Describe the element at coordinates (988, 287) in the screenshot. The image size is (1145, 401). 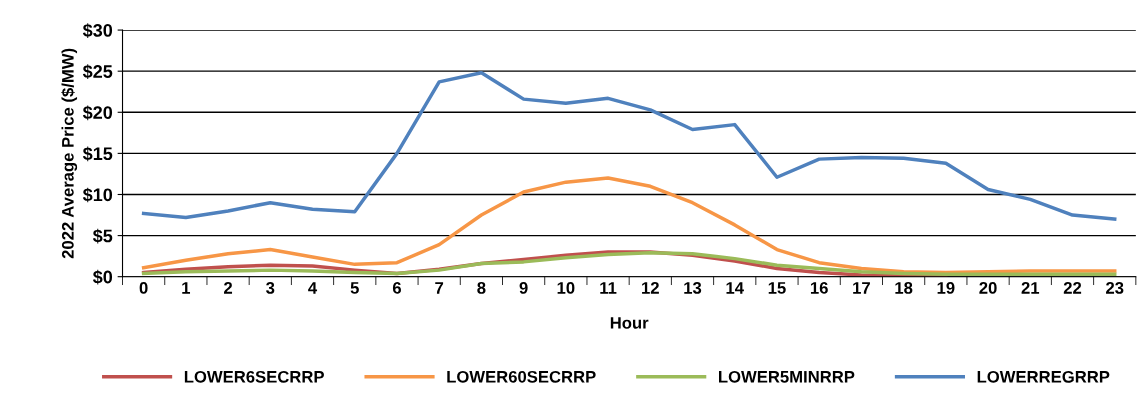
I see `x-tick-label: 20` at that location.